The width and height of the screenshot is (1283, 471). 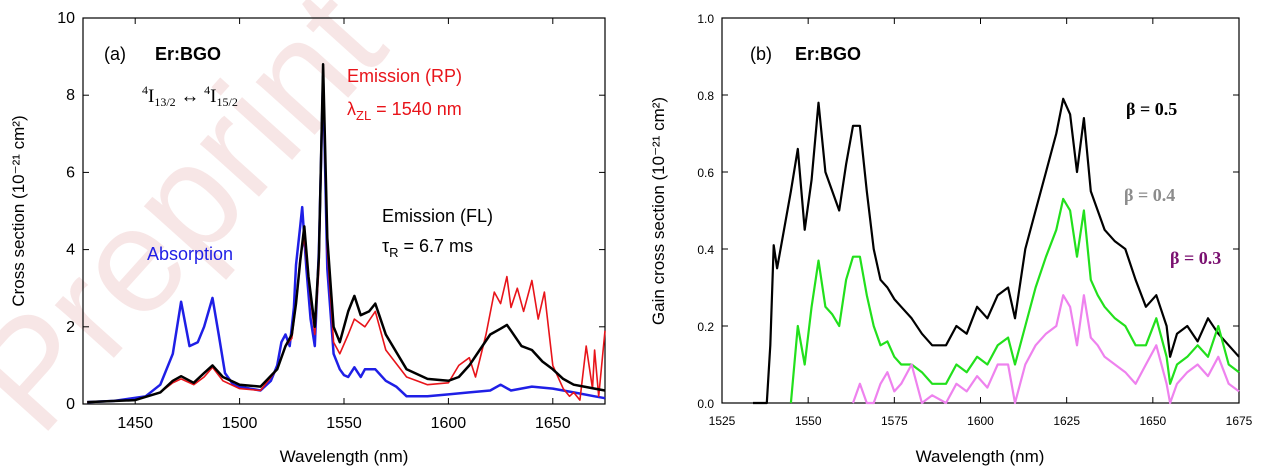 I want to click on x-tick-label: 1575, so click(x=894, y=421).